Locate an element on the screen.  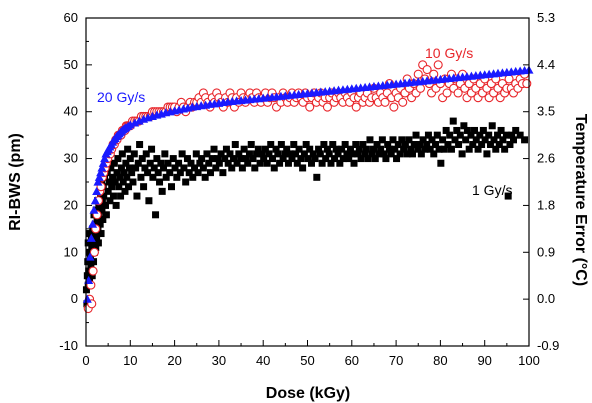
y-tick-label: 30 is located at coordinates (71, 158).